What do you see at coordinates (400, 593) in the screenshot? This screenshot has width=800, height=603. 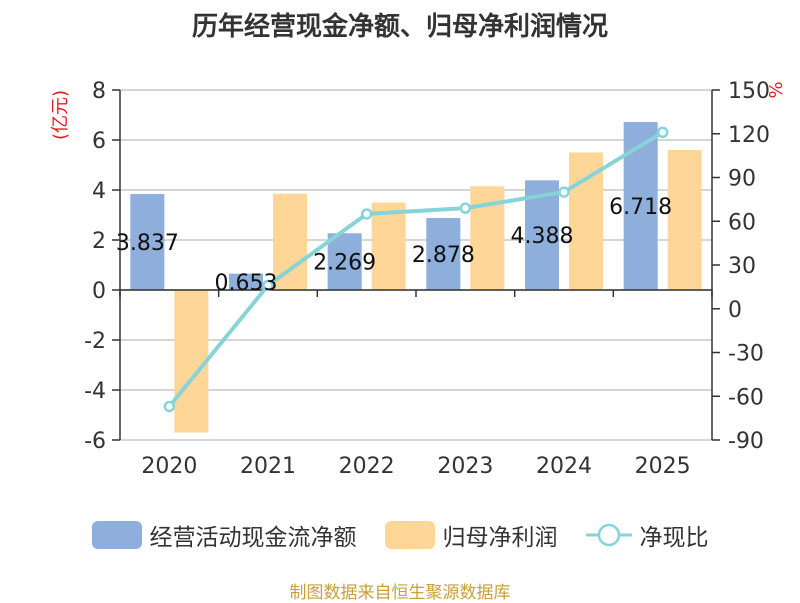 I see `source-note: 制图数据来自恒生聚源数据库` at bounding box center [400, 593].